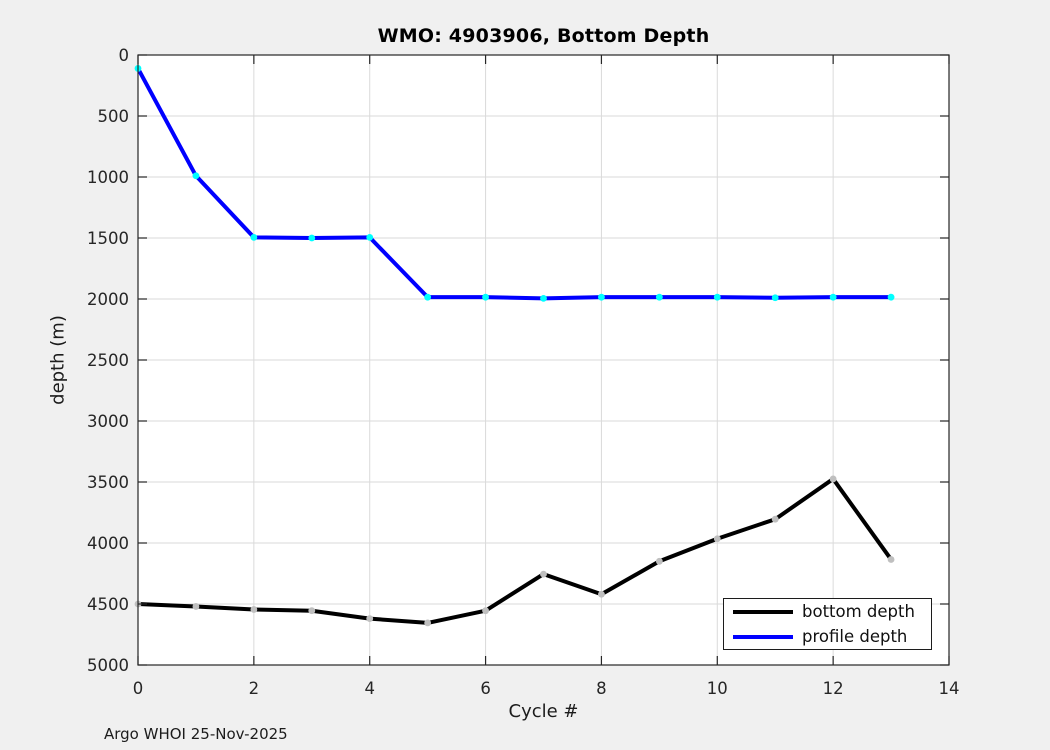 Image resolution: width=1050 pixels, height=750 pixels. What do you see at coordinates (108, 543) in the screenshot?
I see `y-tick-label: 4000` at bounding box center [108, 543].